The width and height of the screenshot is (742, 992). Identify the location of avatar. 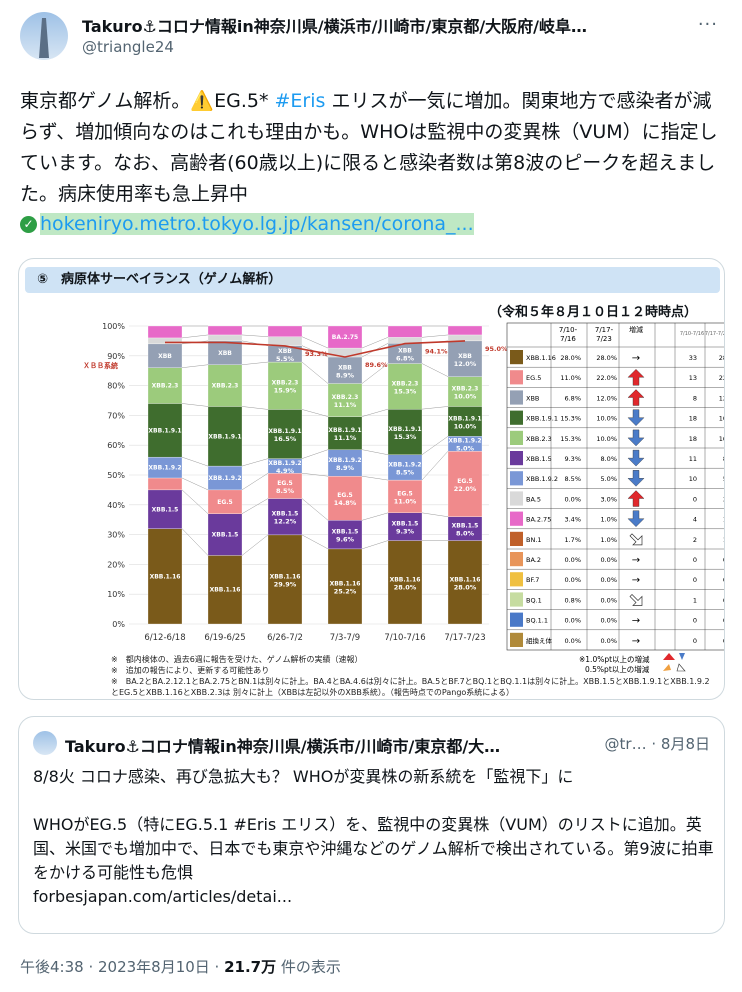
(44, 36).